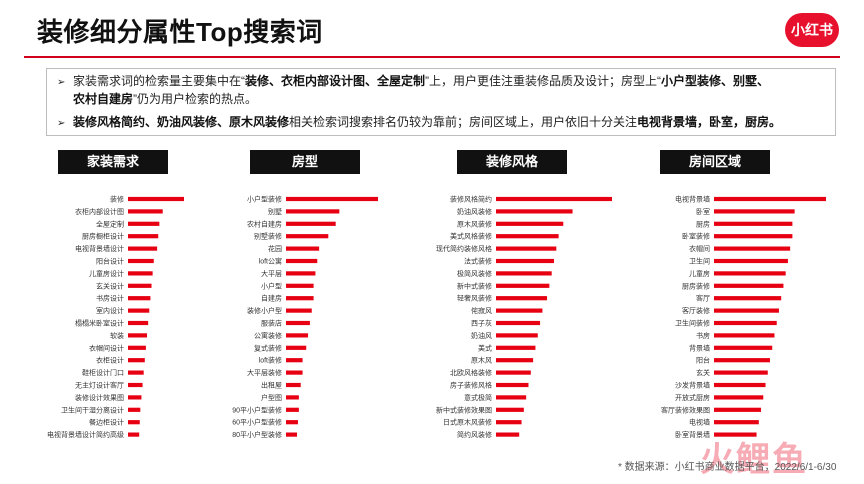 This screenshot has width=864, height=484. Describe the element at coordinates (474, 298) in the screenshot. I see `category-label: 轻奢风装修` at that location.